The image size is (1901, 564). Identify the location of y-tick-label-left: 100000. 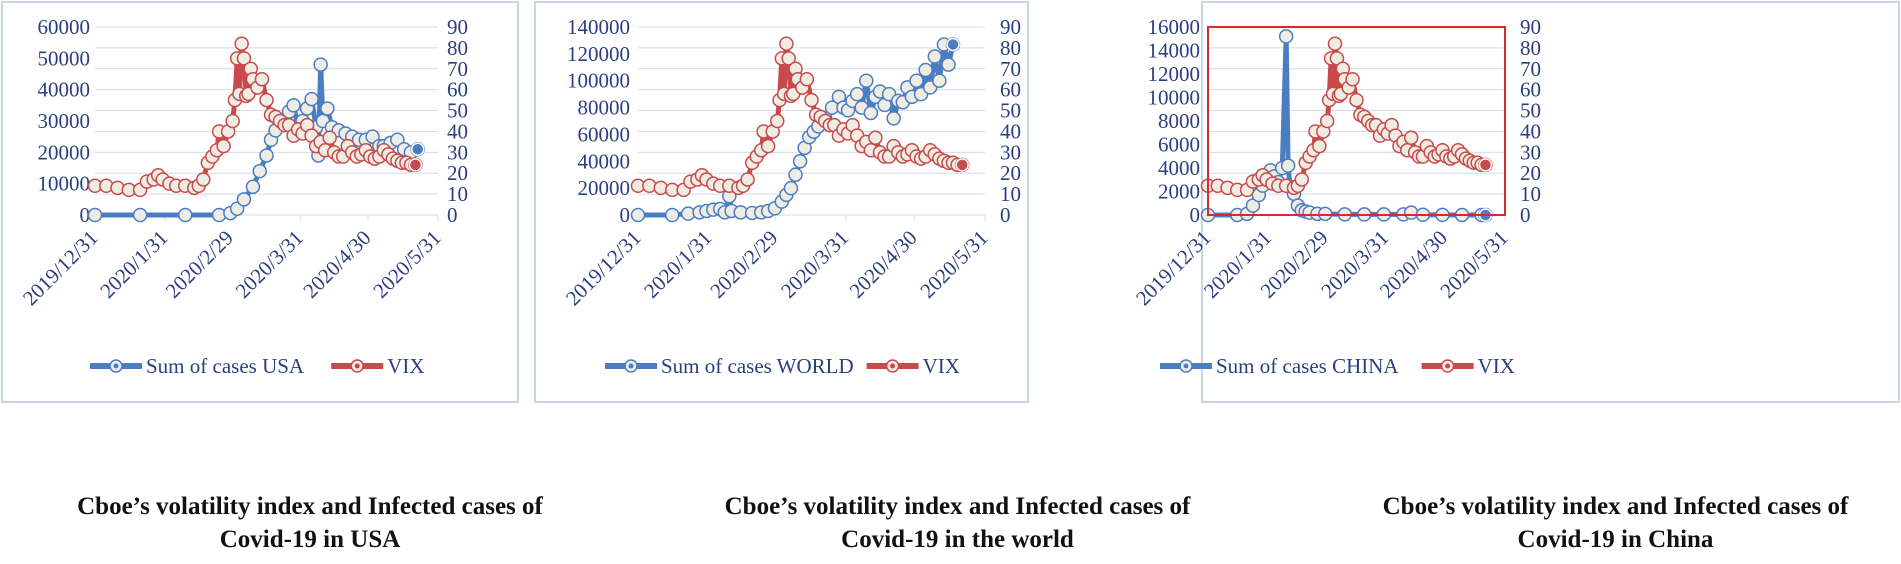
(598, 81).